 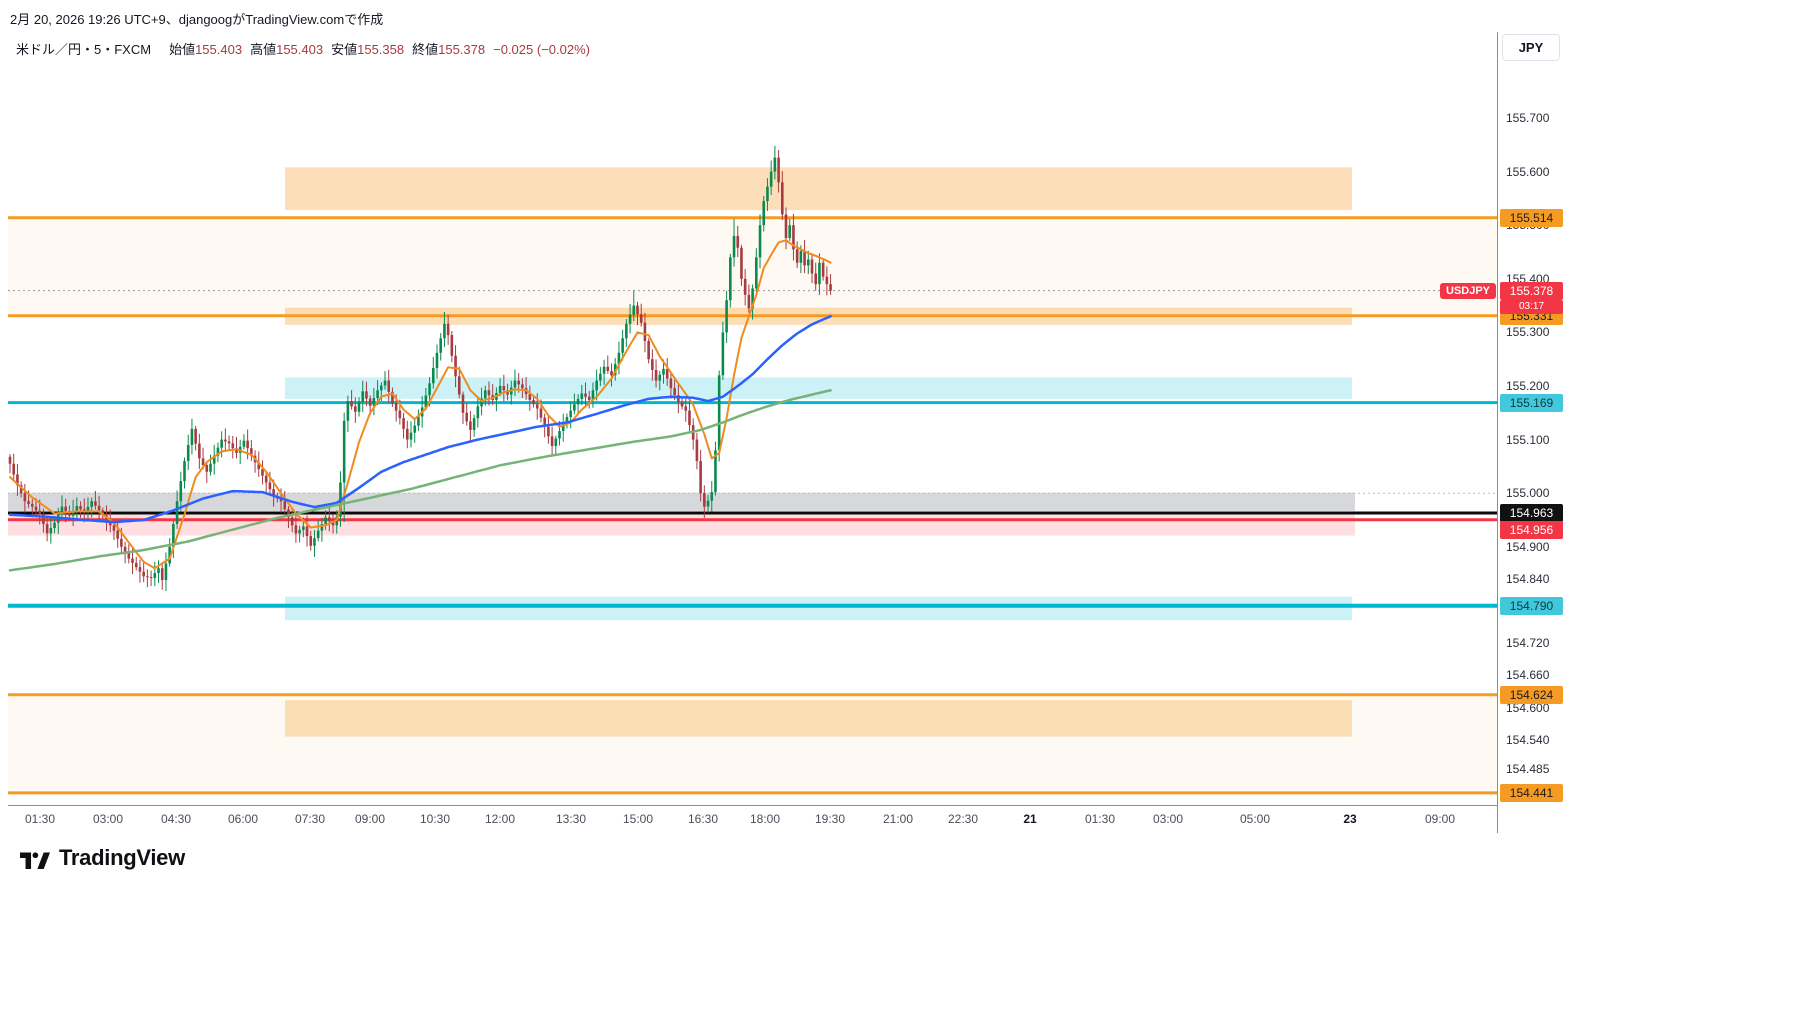 I want to click on ma-mid-line, so click(x=420, y=419).